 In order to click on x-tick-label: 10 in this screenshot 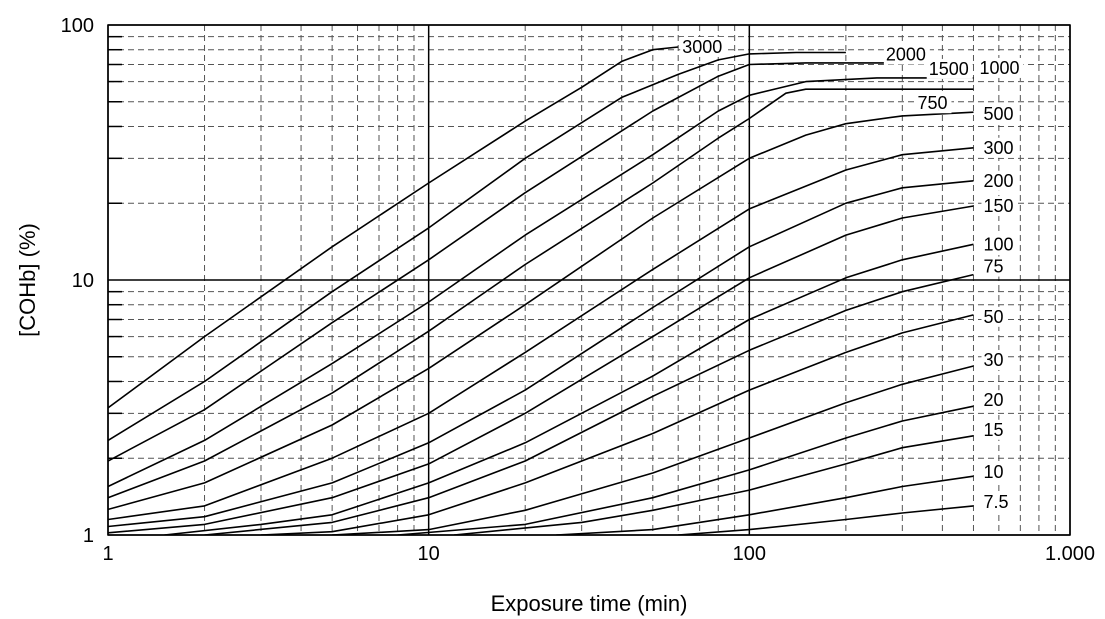, I will do `click(429, 554)`.